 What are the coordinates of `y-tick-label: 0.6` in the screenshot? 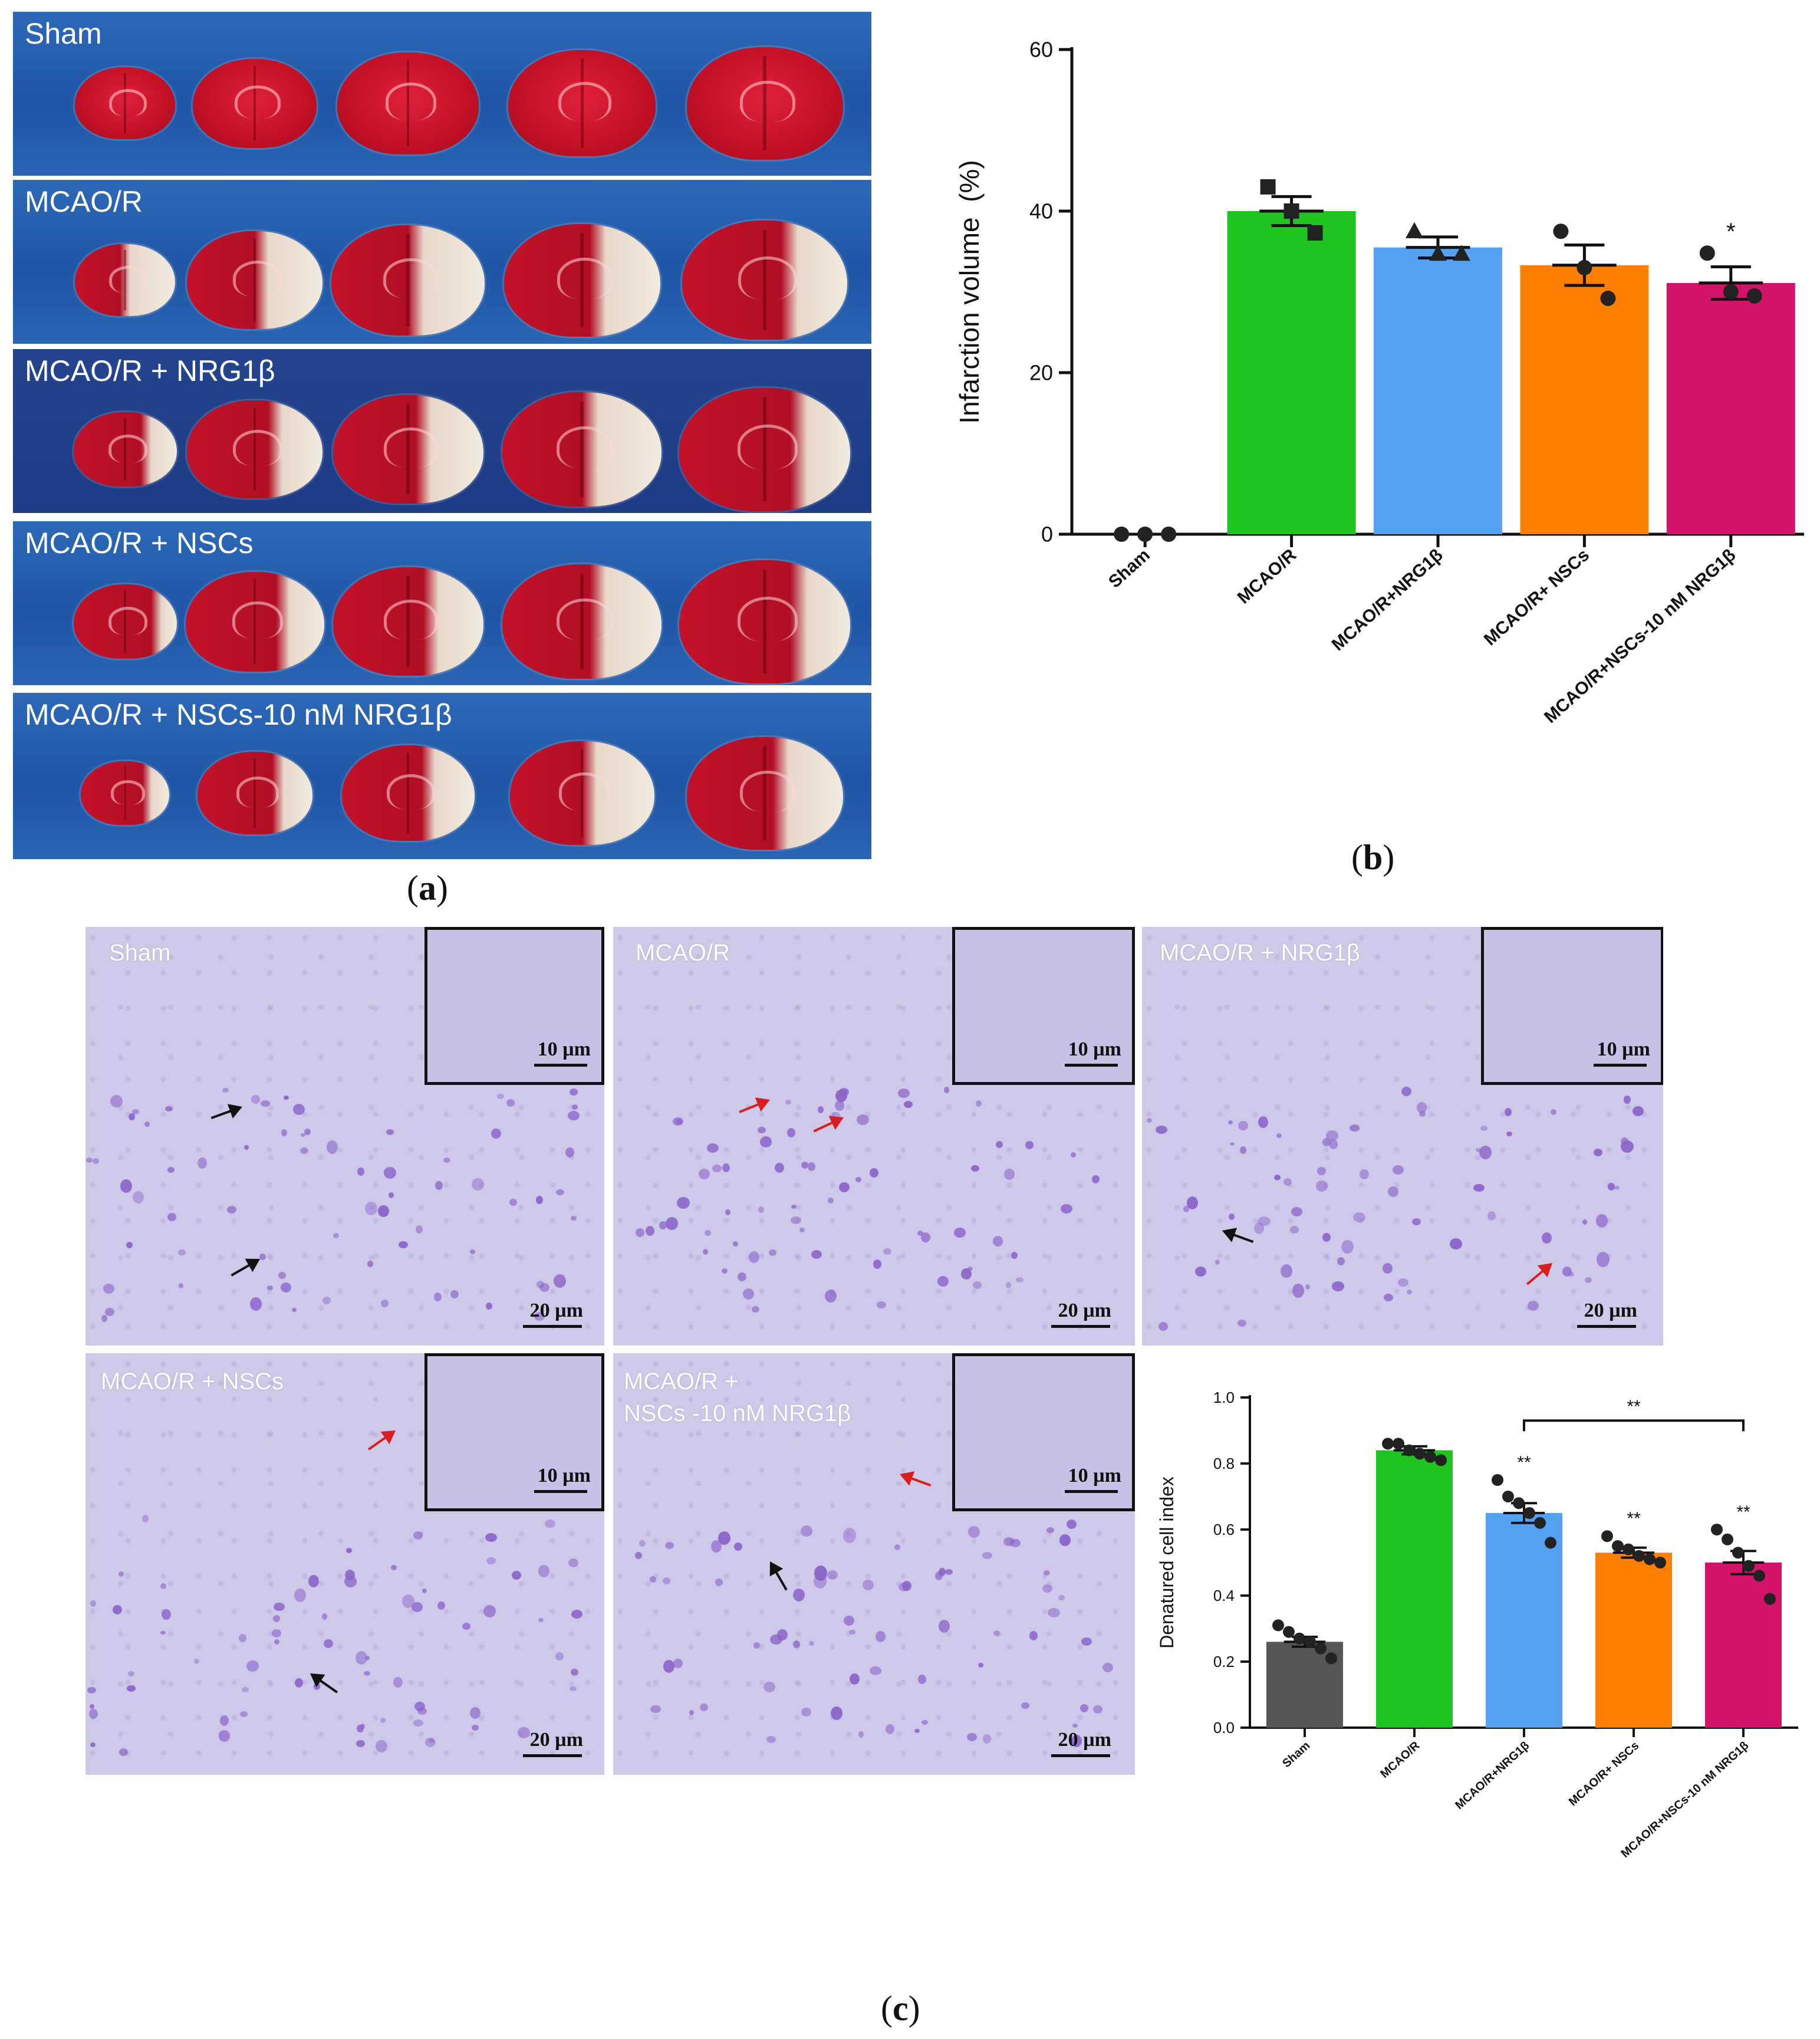 It's located at (1224, 1529).